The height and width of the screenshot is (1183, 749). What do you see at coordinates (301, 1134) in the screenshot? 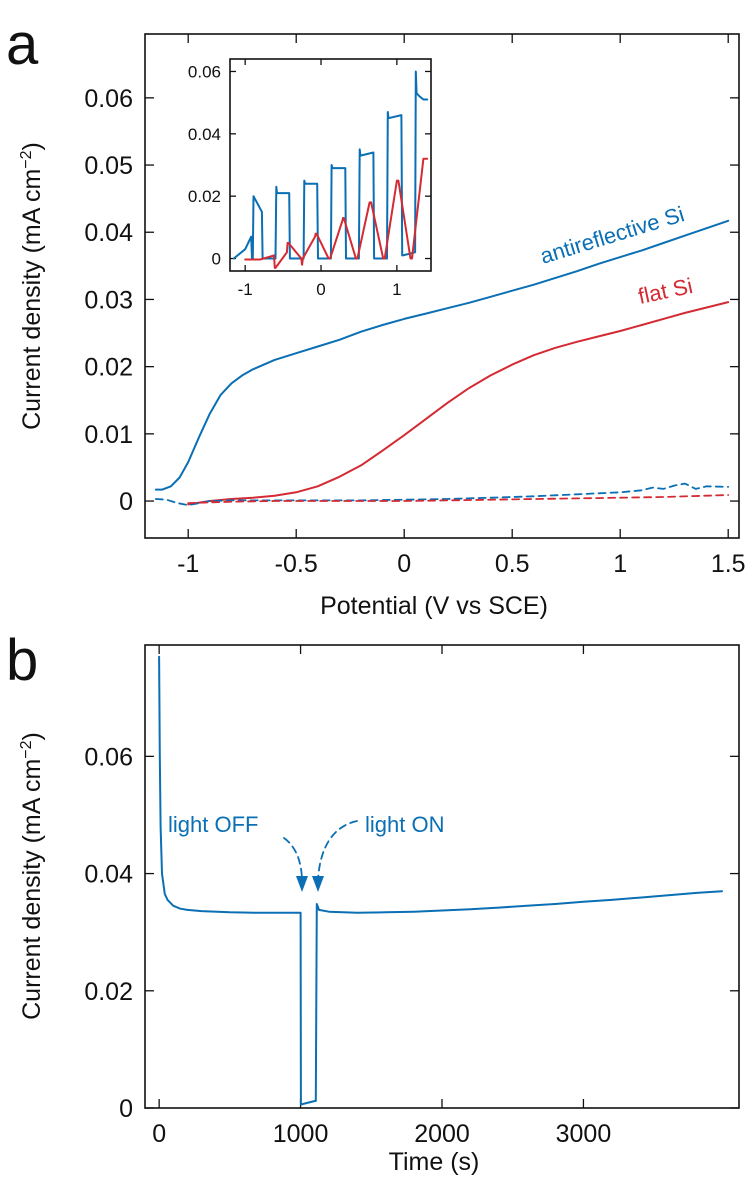
I see `panel-b-x-tick-label: 1000` at bounding box center [301, 1134].